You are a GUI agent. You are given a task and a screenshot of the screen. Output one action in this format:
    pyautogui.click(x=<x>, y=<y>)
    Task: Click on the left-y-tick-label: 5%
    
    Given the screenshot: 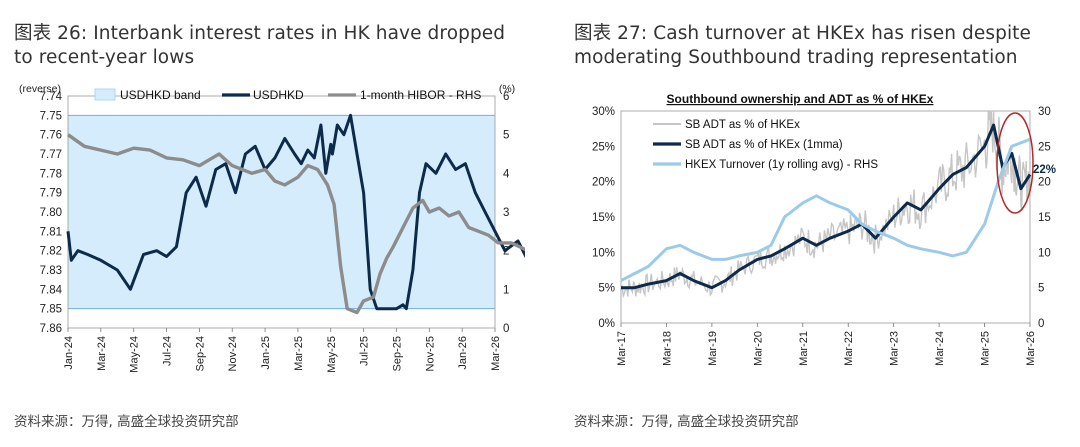 What is the action you would take?
    pyautogui.click(x=606, y=289)
    